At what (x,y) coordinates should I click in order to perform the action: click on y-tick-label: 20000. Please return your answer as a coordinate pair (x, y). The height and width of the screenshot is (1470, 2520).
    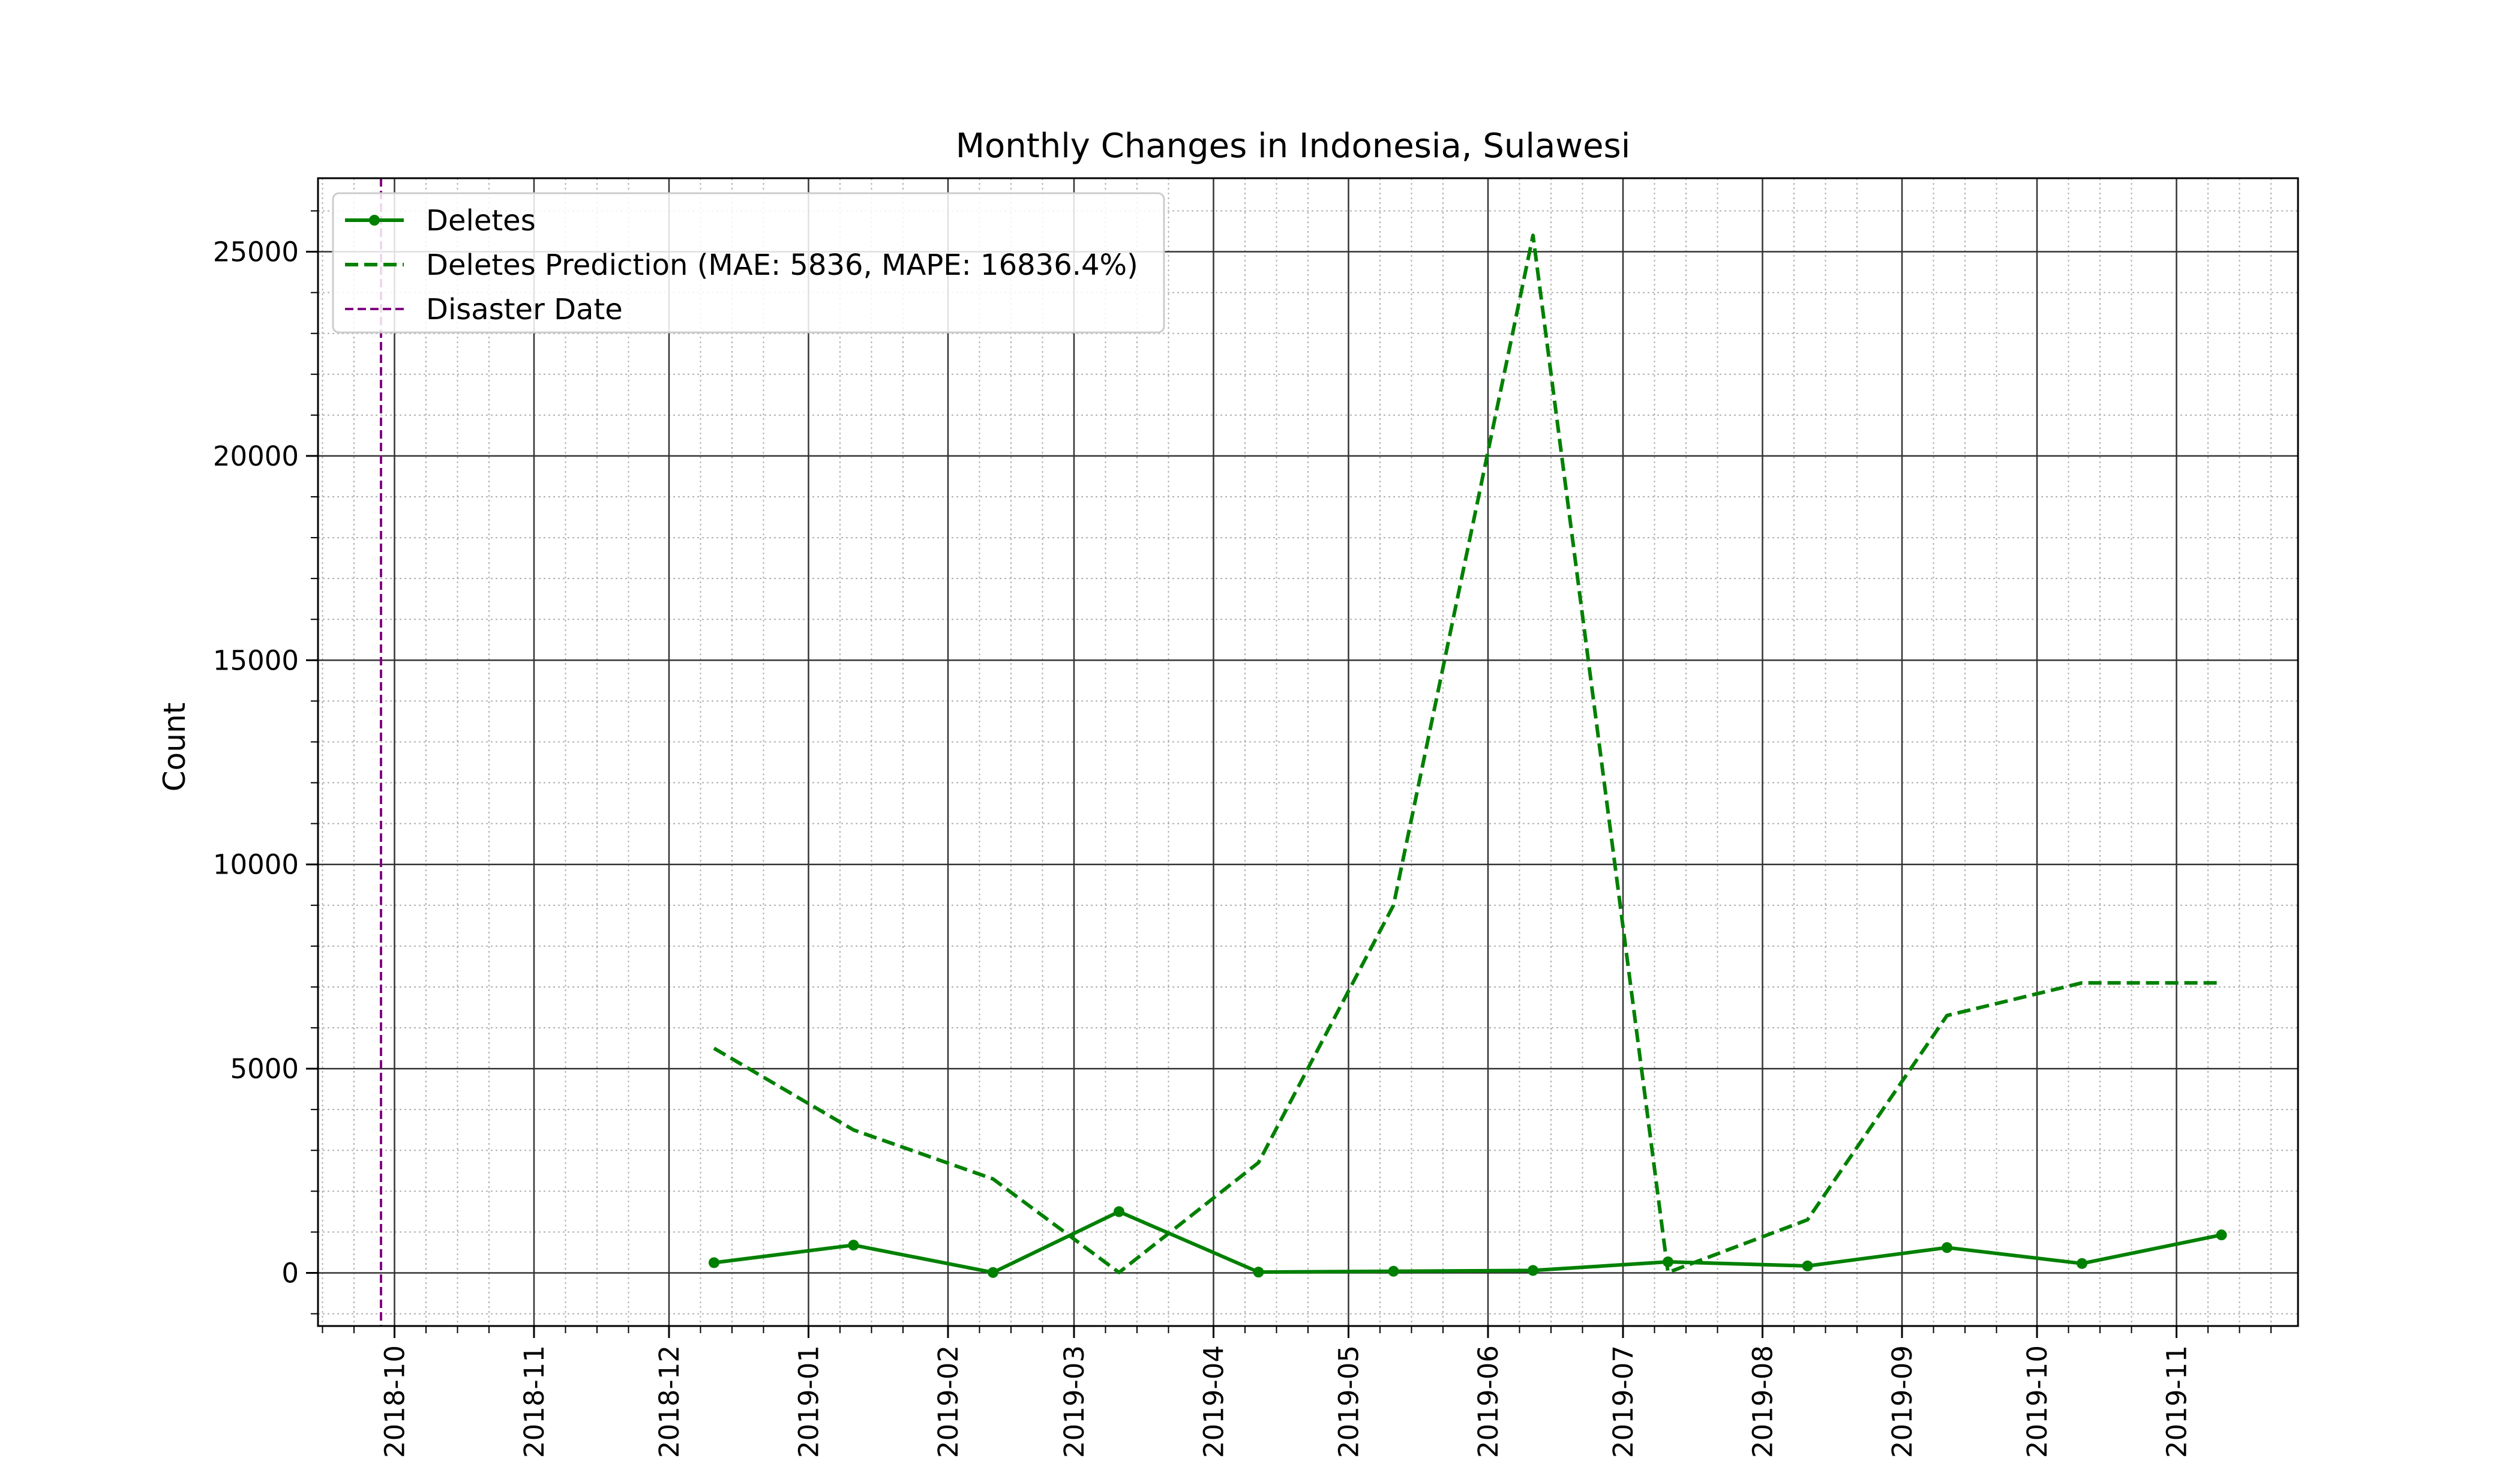
    Looking at the image, I should click on (256, 456).